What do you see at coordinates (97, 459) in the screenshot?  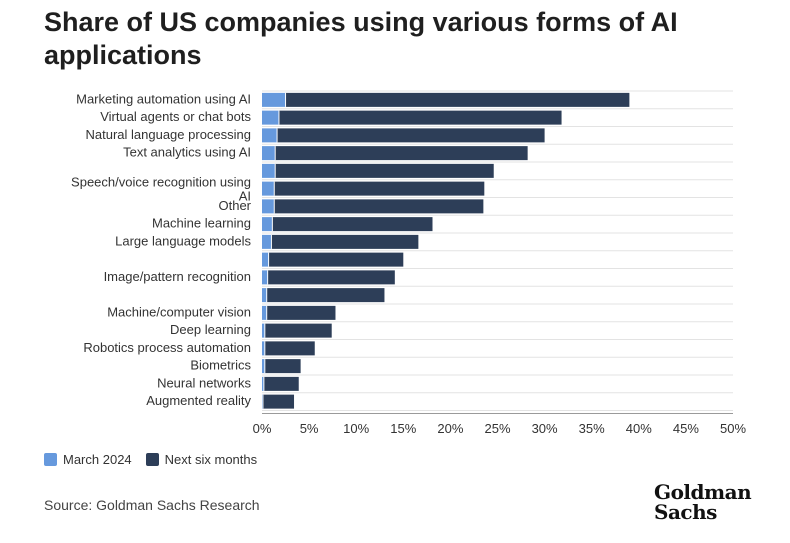 I see `legend-label-march: March 2024` at bounding box center [97, 459].